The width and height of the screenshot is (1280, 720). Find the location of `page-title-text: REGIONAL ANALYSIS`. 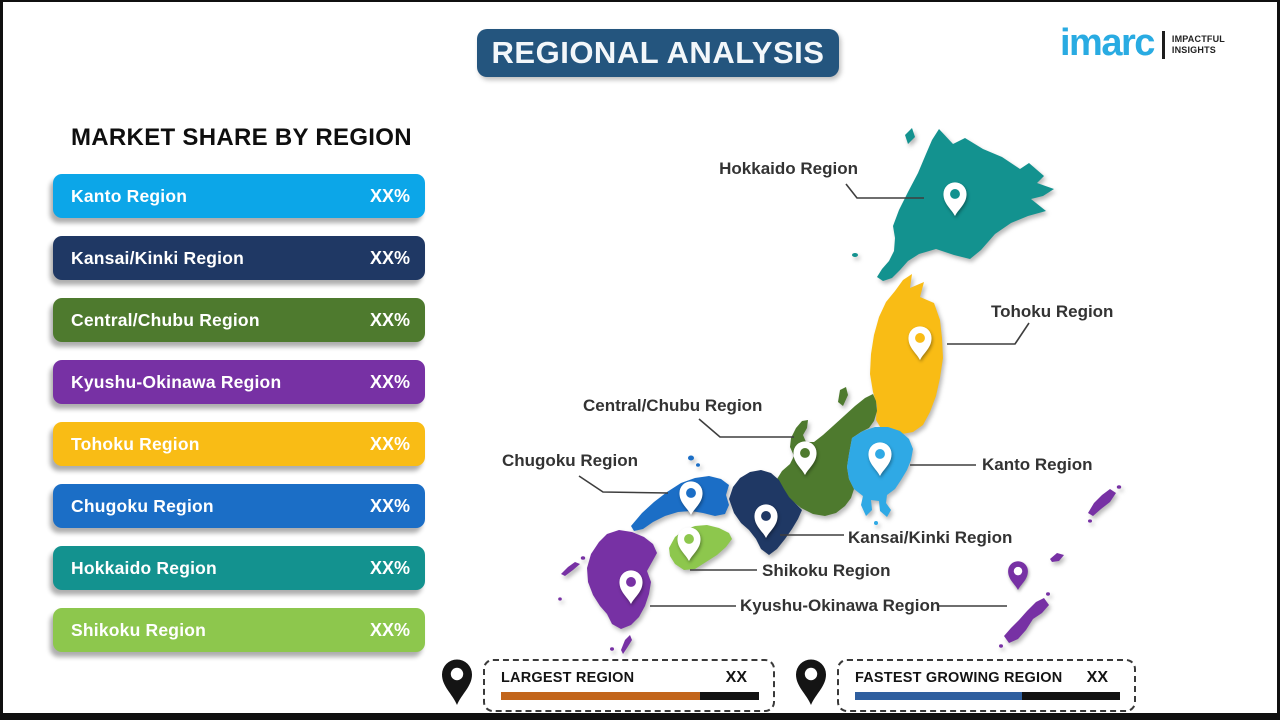

page-title-text: REGIONAL ANALYSIS is located at coordinates (658, 52).